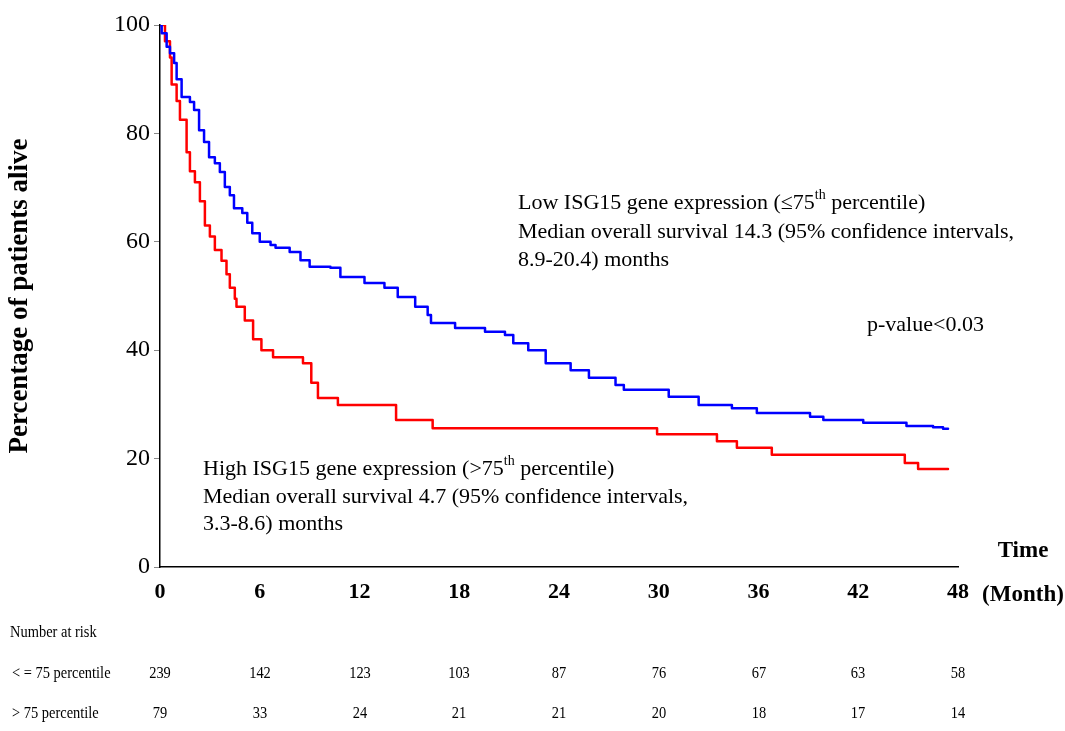 The image size is (1065, 731). Describe the element at coordinates (359, 590) in the screenshot. I see `x-tick-label: 12` at that location.